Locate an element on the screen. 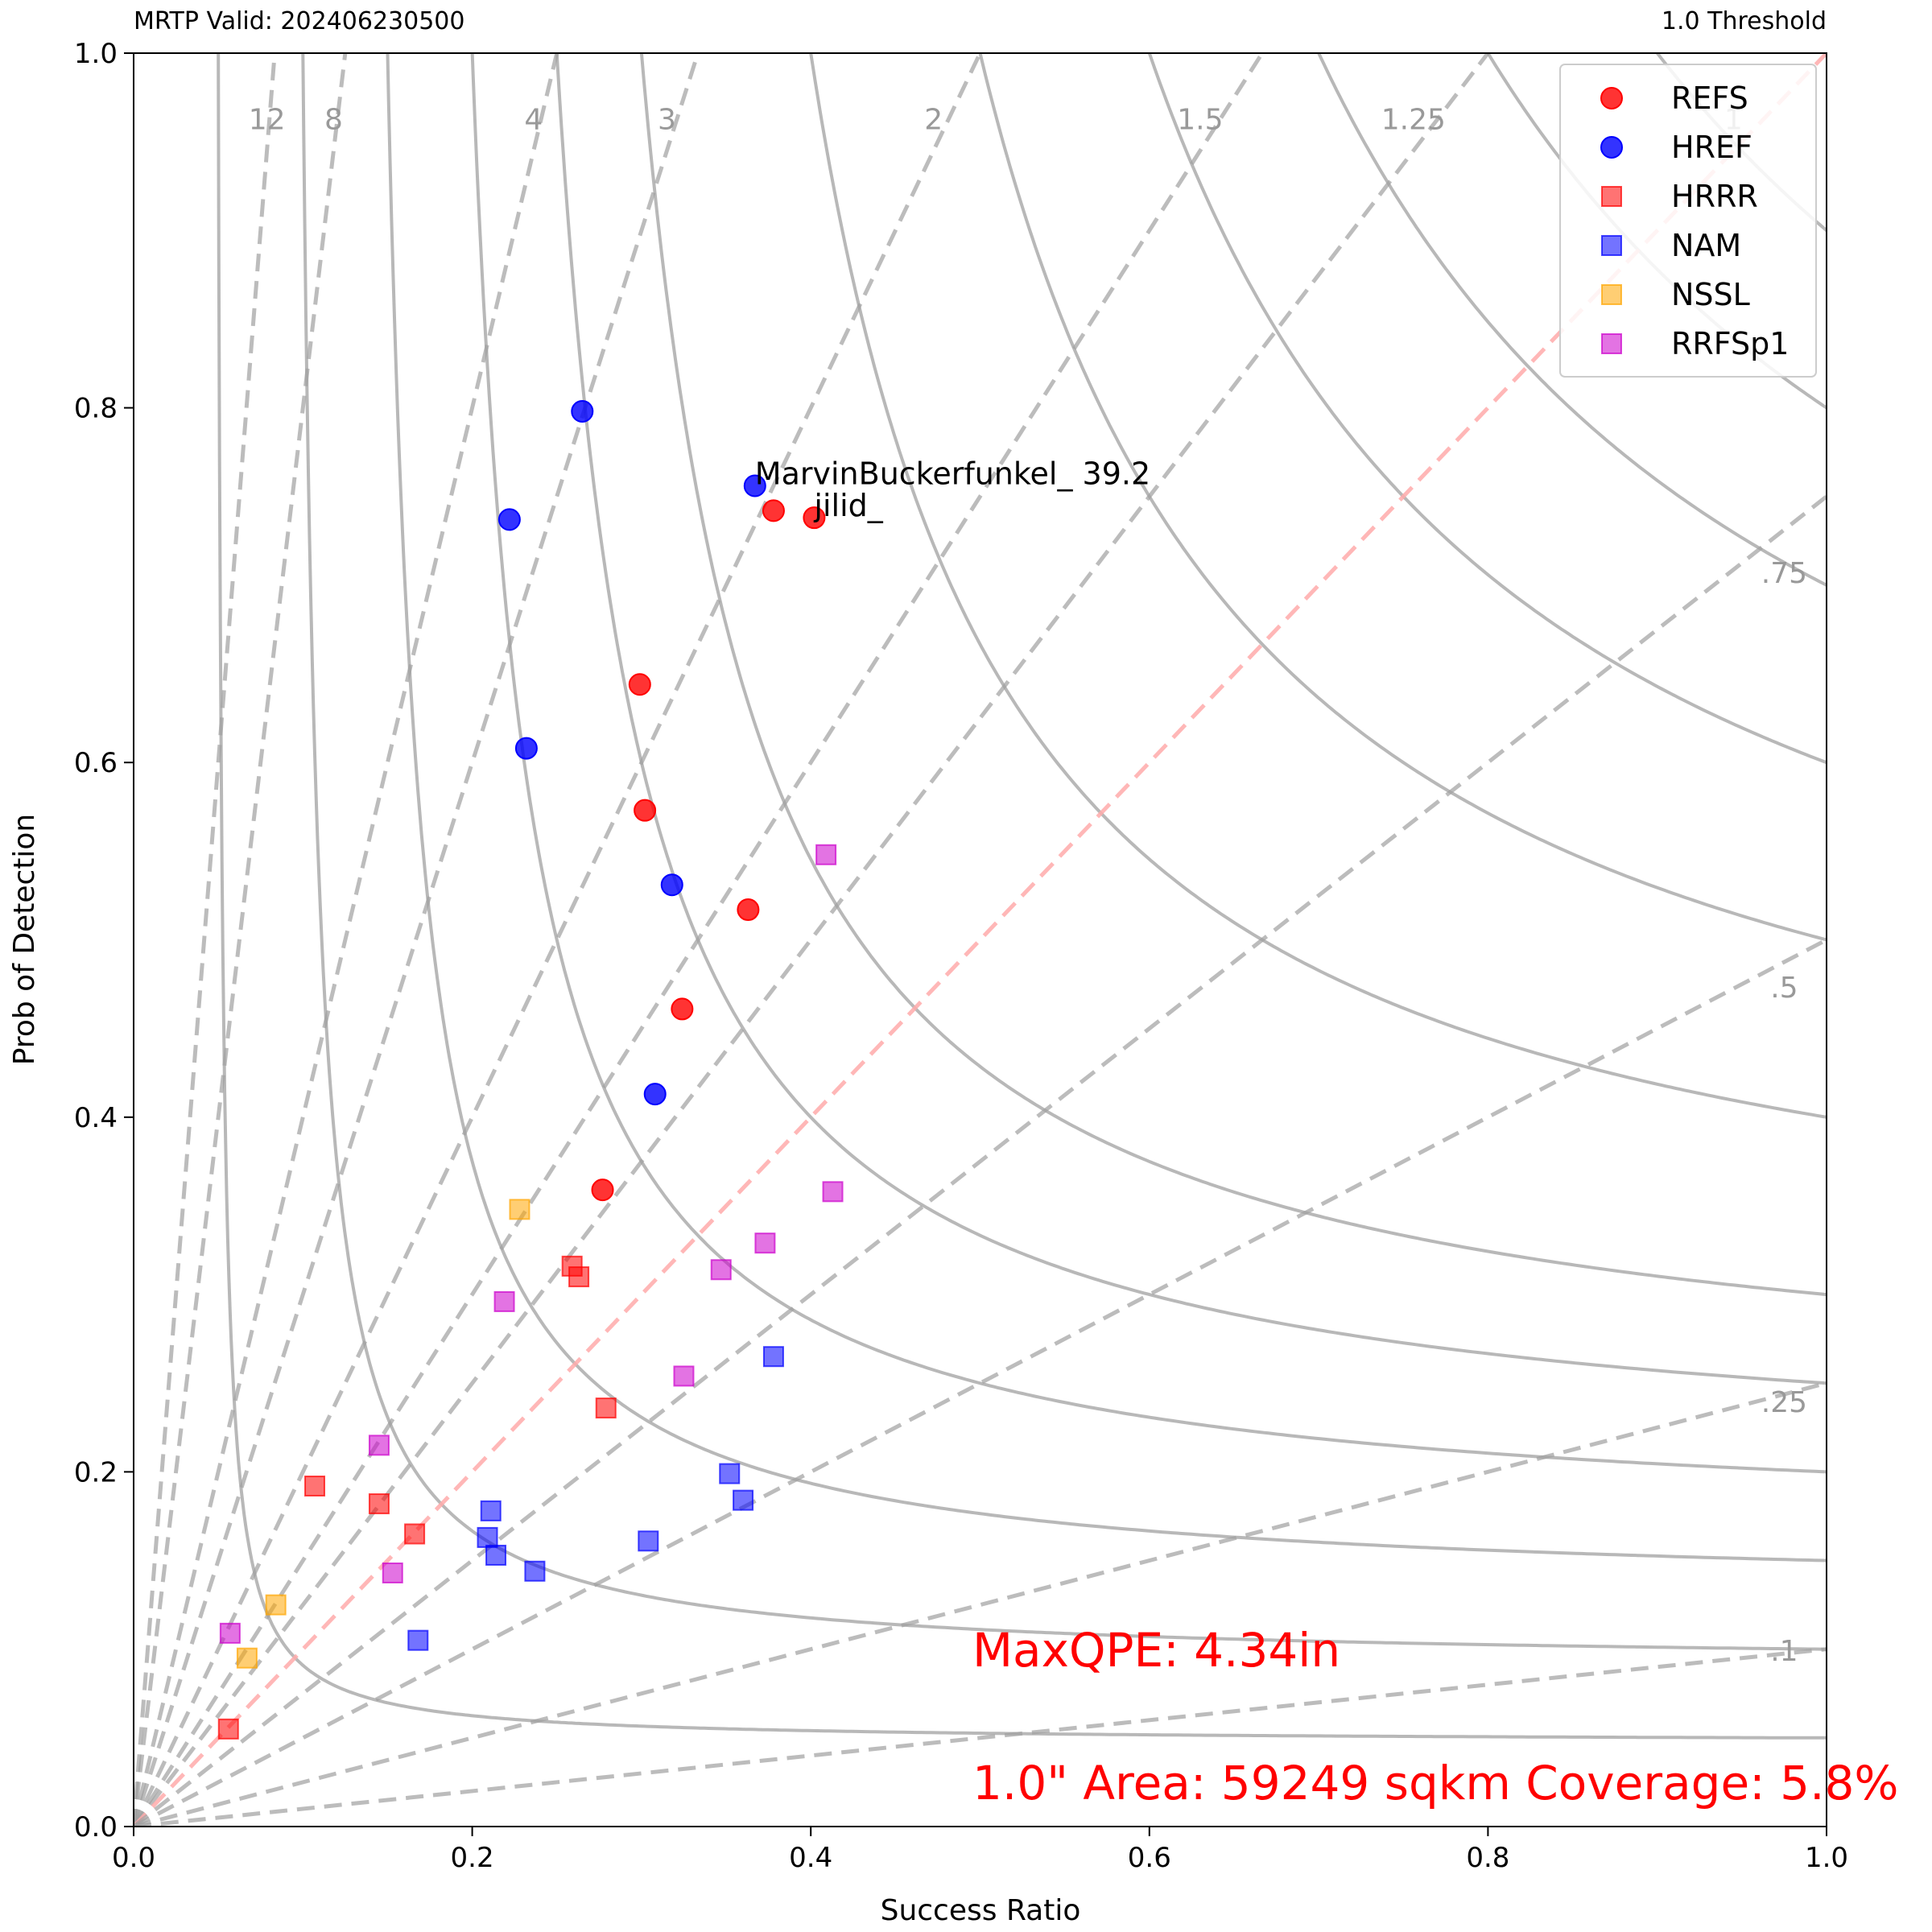 This screenshot has width=1932, height=1932. y-tick-label: 1.0 is located at coordinates (96, 54).